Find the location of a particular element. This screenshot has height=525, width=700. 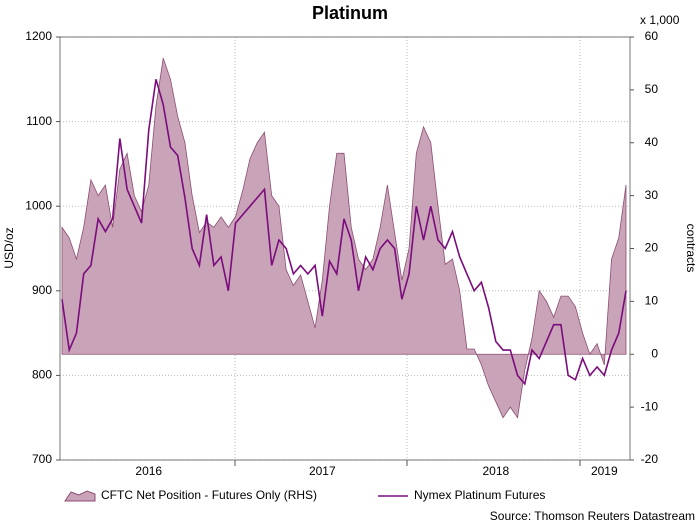

y-tick-label: 1100 is located at coordinates (39, 121).